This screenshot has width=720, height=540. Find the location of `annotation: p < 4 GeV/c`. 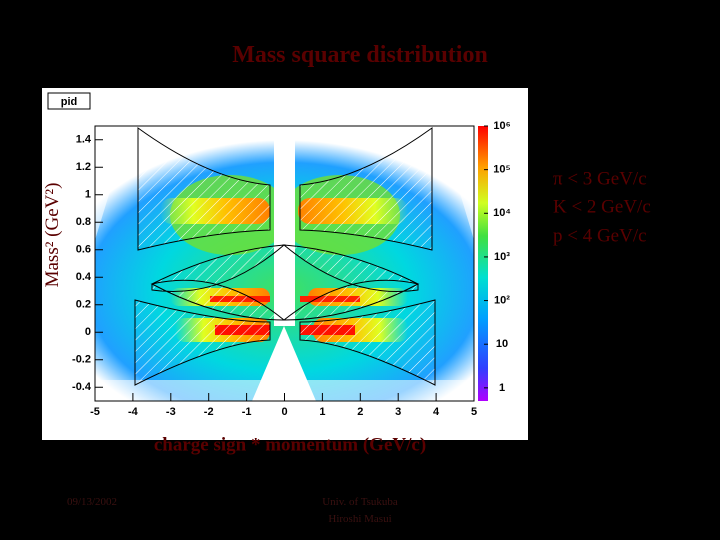

annotation: p < 4 GeV/c is located at coordinates (600, 235).